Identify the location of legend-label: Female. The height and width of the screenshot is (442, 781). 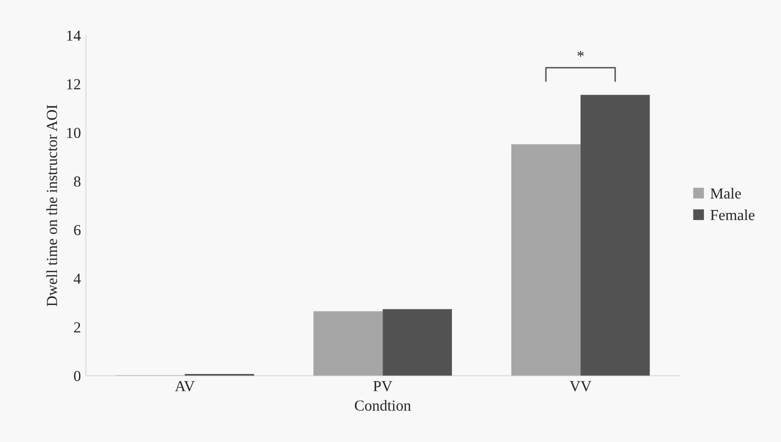
(732, 214).